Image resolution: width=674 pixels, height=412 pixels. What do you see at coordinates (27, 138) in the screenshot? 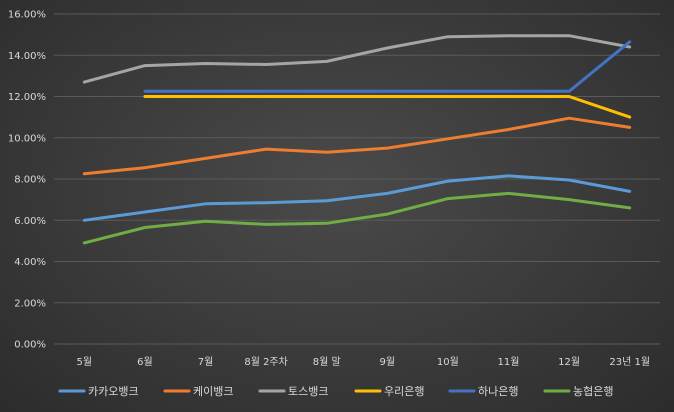
I see `y-tick-label: 10.00%` at bounding box center [27, 138].